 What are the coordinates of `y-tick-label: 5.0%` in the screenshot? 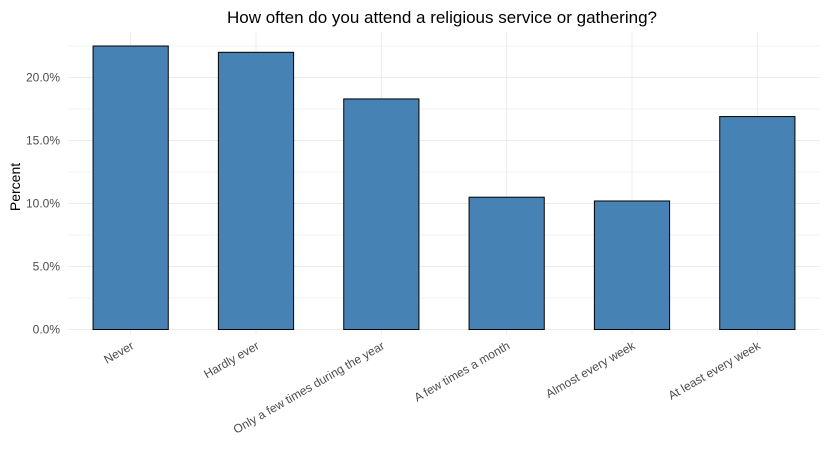 It's located at (47, 267).